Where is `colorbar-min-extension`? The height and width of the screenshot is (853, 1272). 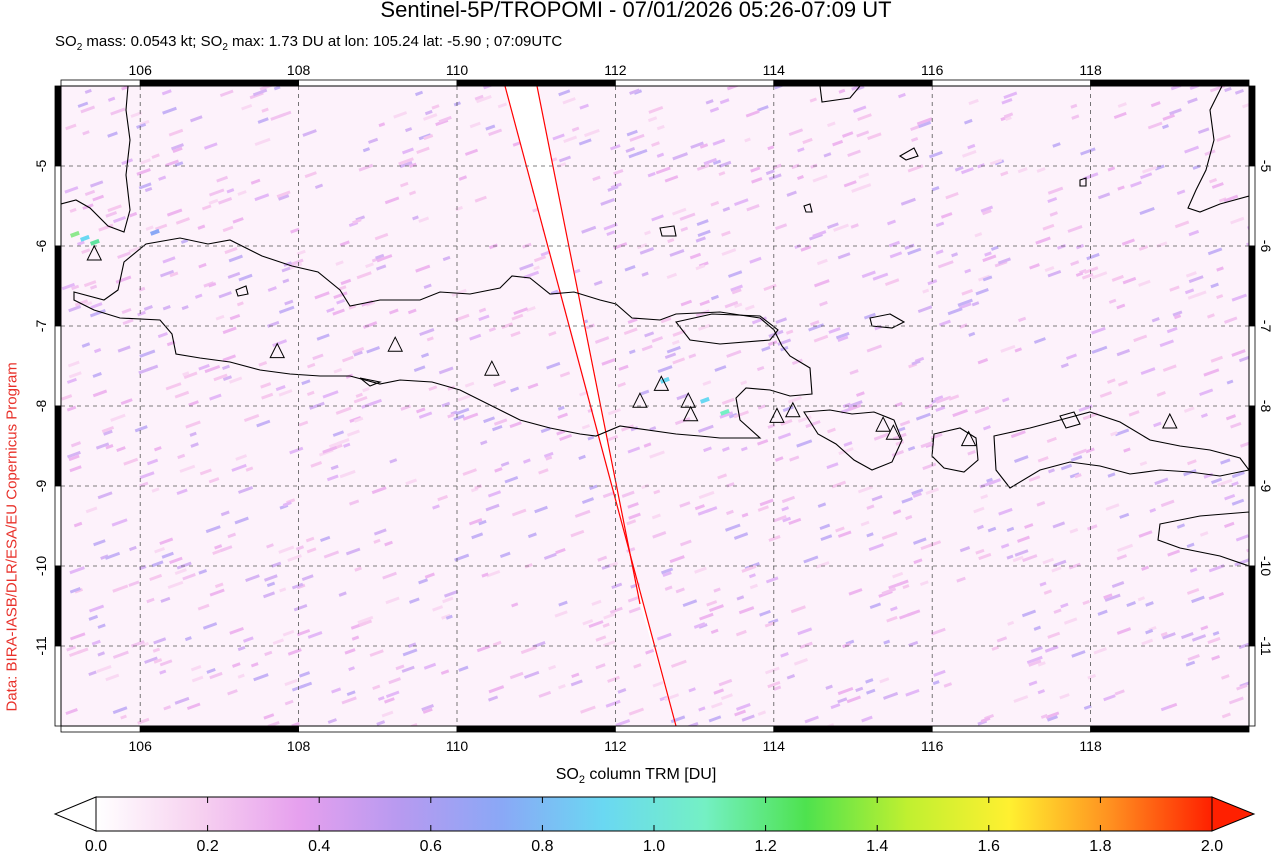
colorbar-min-extension is located at coordinates (75, 814).